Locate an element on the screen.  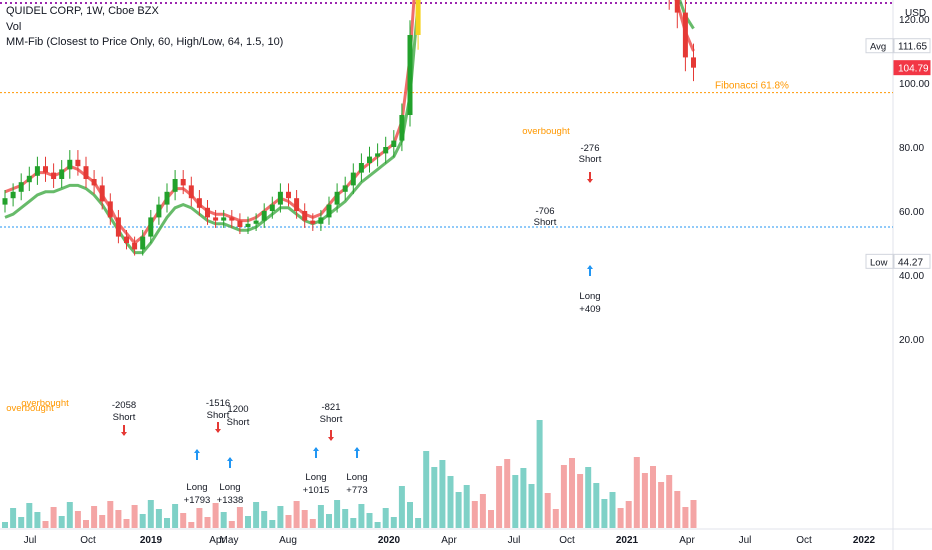
time-tick: 2020 is located at coordinates (389, 540).